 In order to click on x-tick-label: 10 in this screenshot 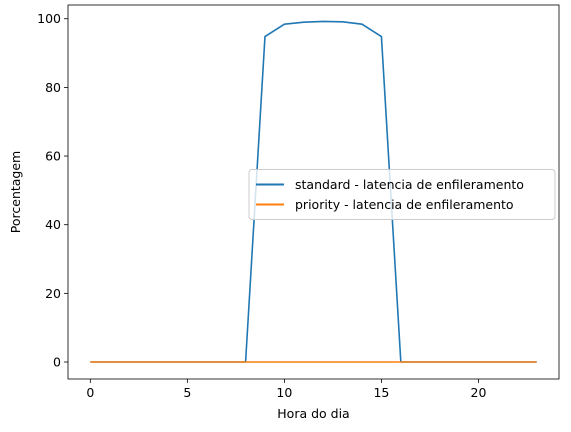, I will do `click(284, 392)`.